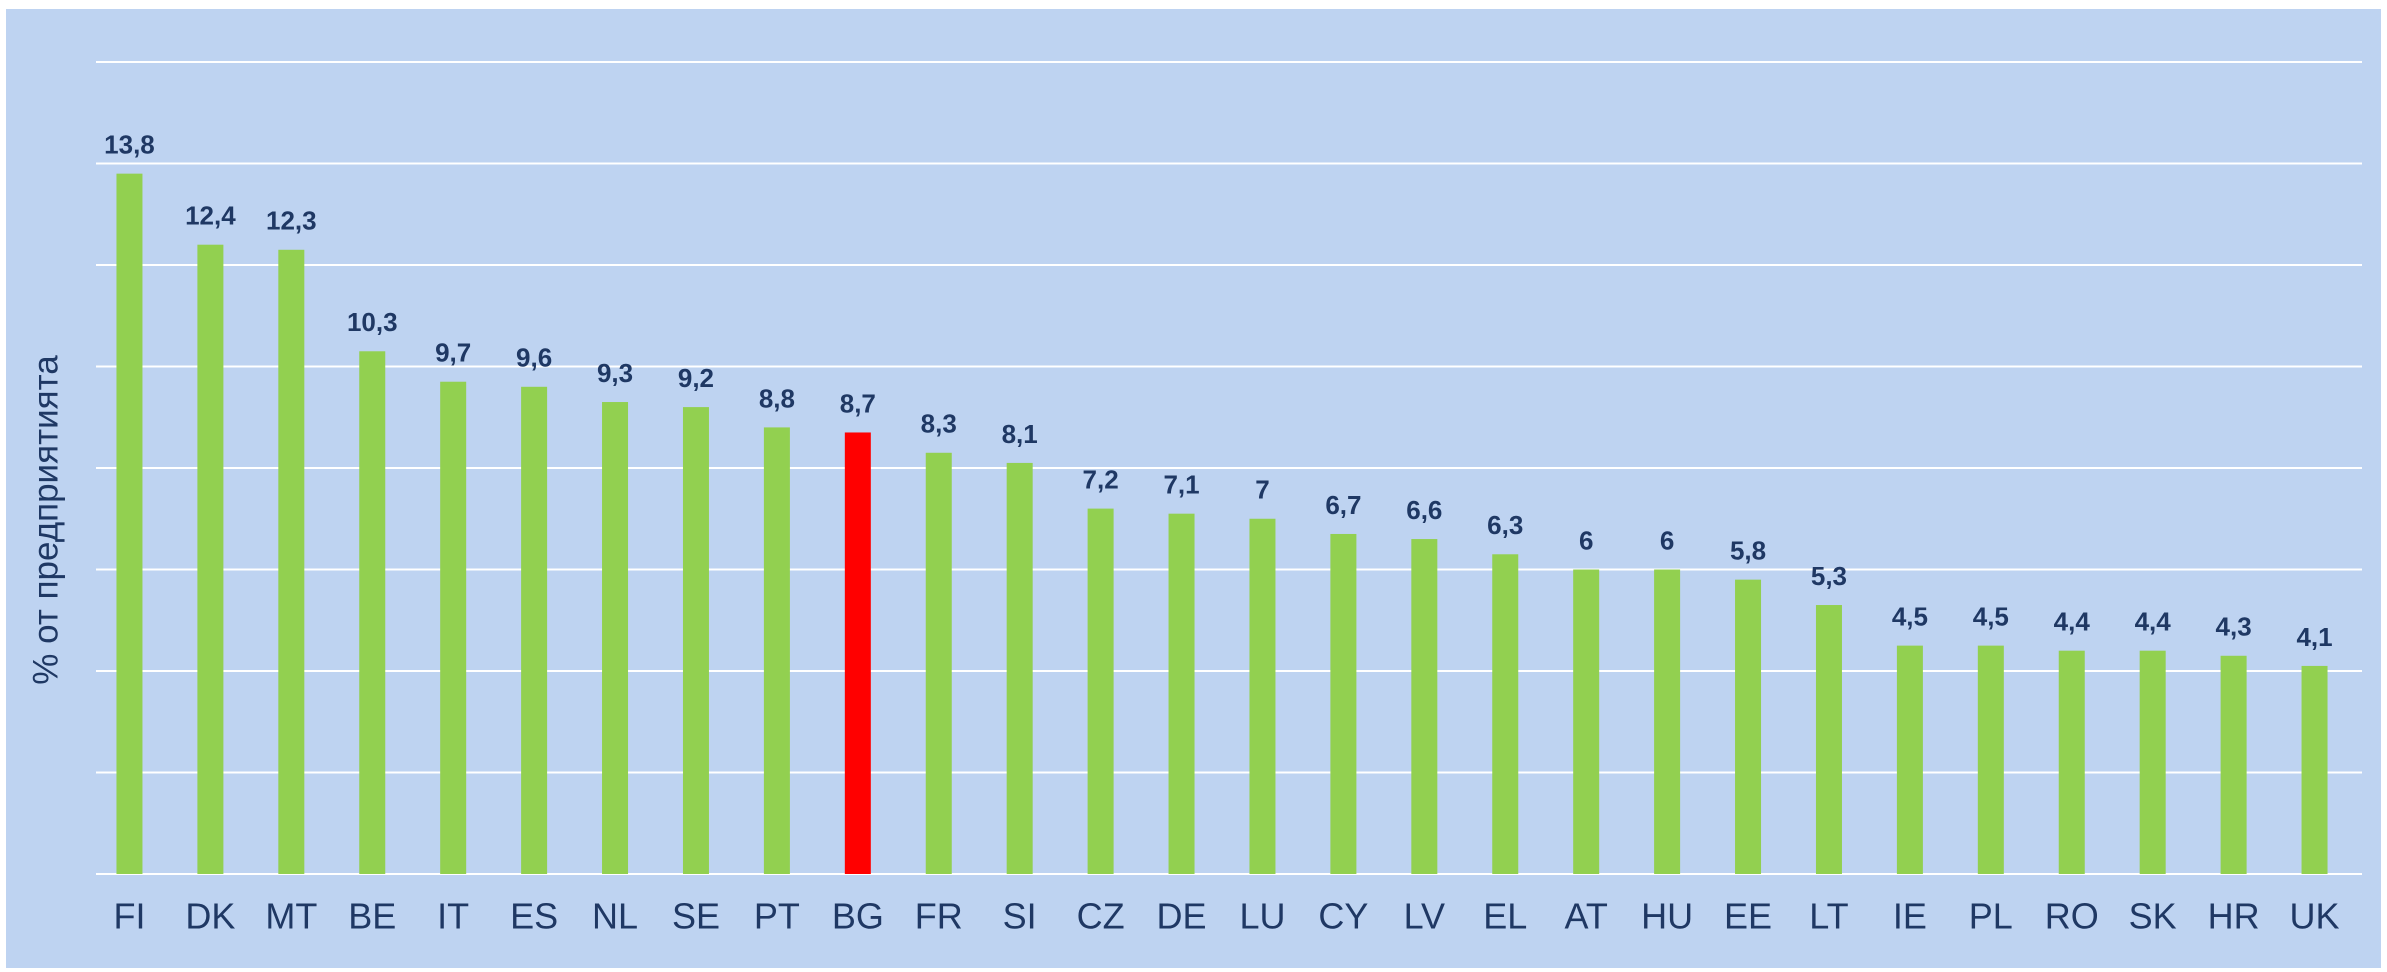 This screenshot has height=972, width=2387. What do you see at coordinates (2153, 916) in the screenshot?
I see `x-tick-label: SK` at bounding box center [2153, 916].